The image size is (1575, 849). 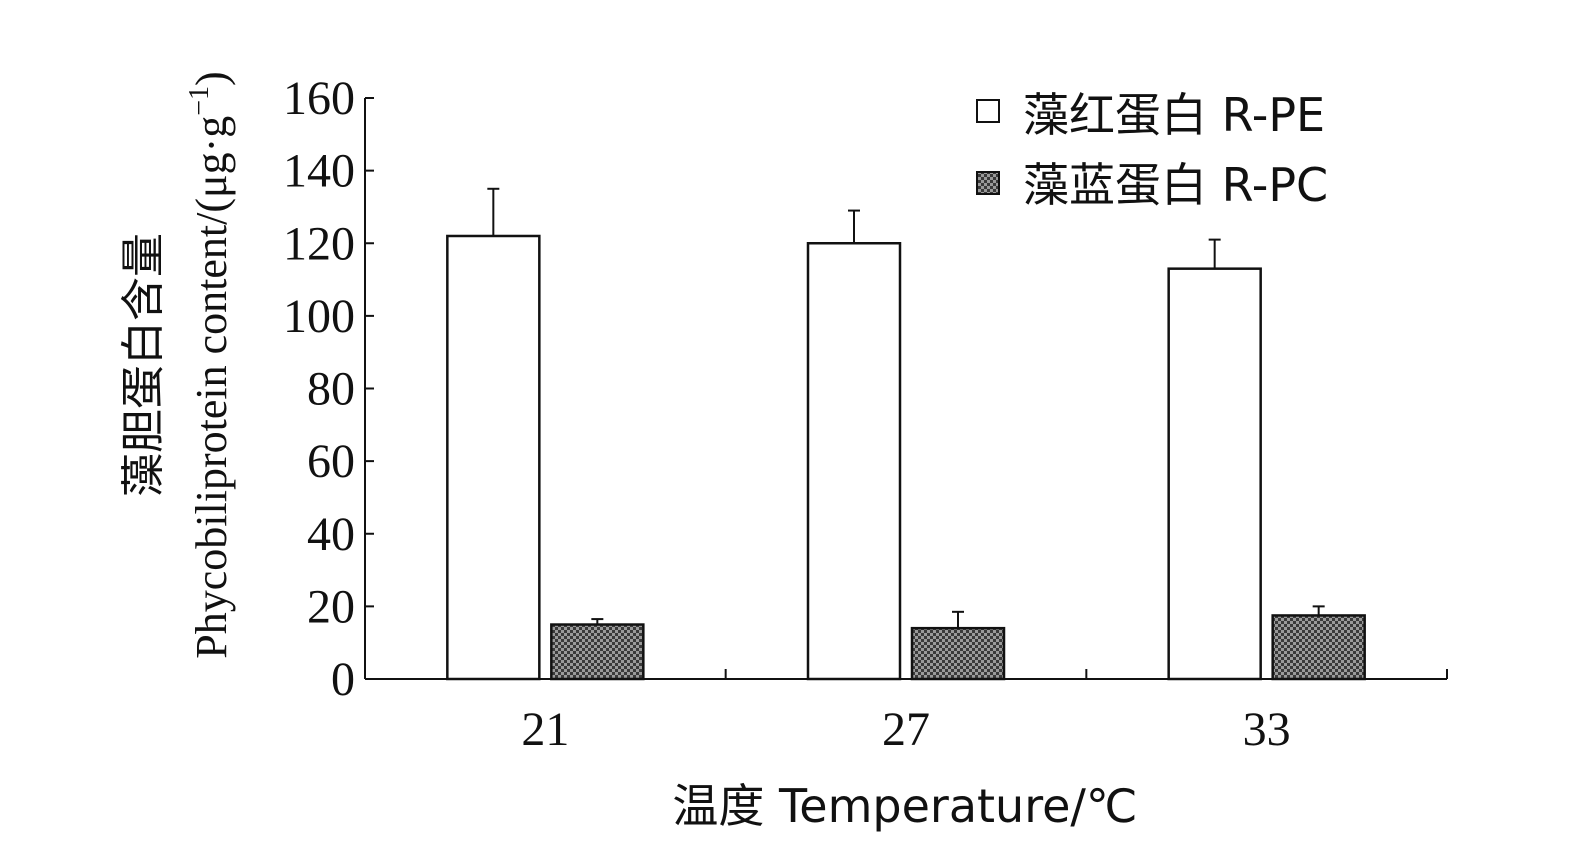 I want to click on y-tick-label: 40, so click(x=331, y=534).